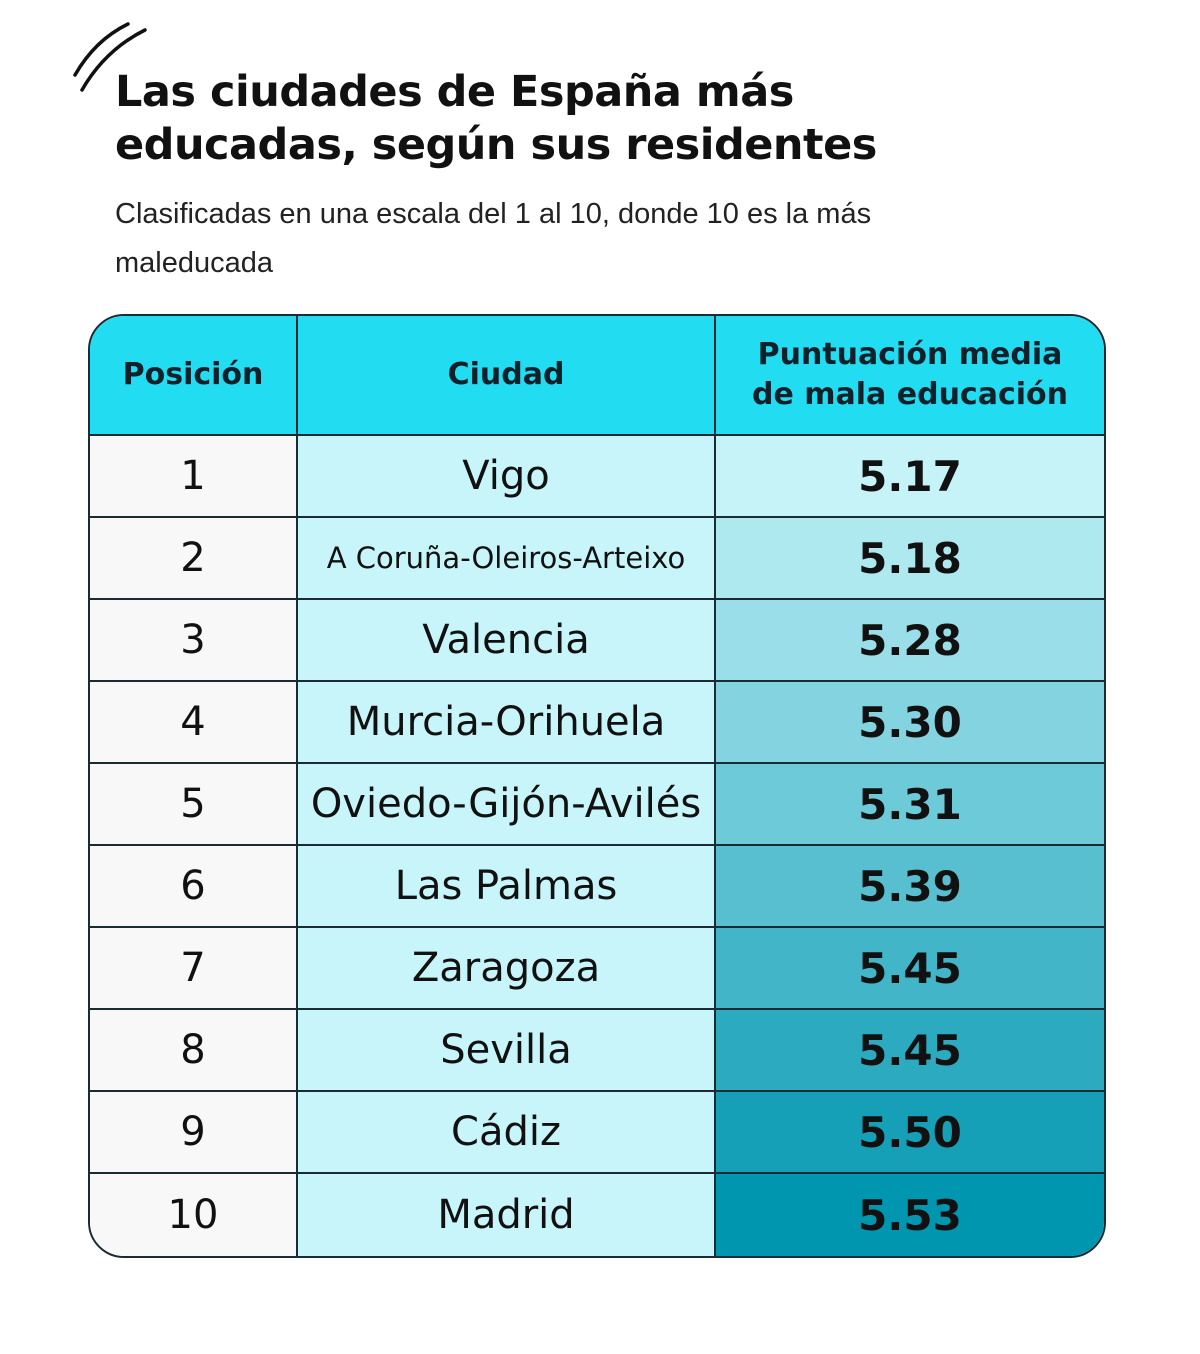  What do you see at coordinates (507, 559) in the screenshot?
I see `city-cell: A Coruña-Oleiros-Arteixo` at bounding box center [507, 559].